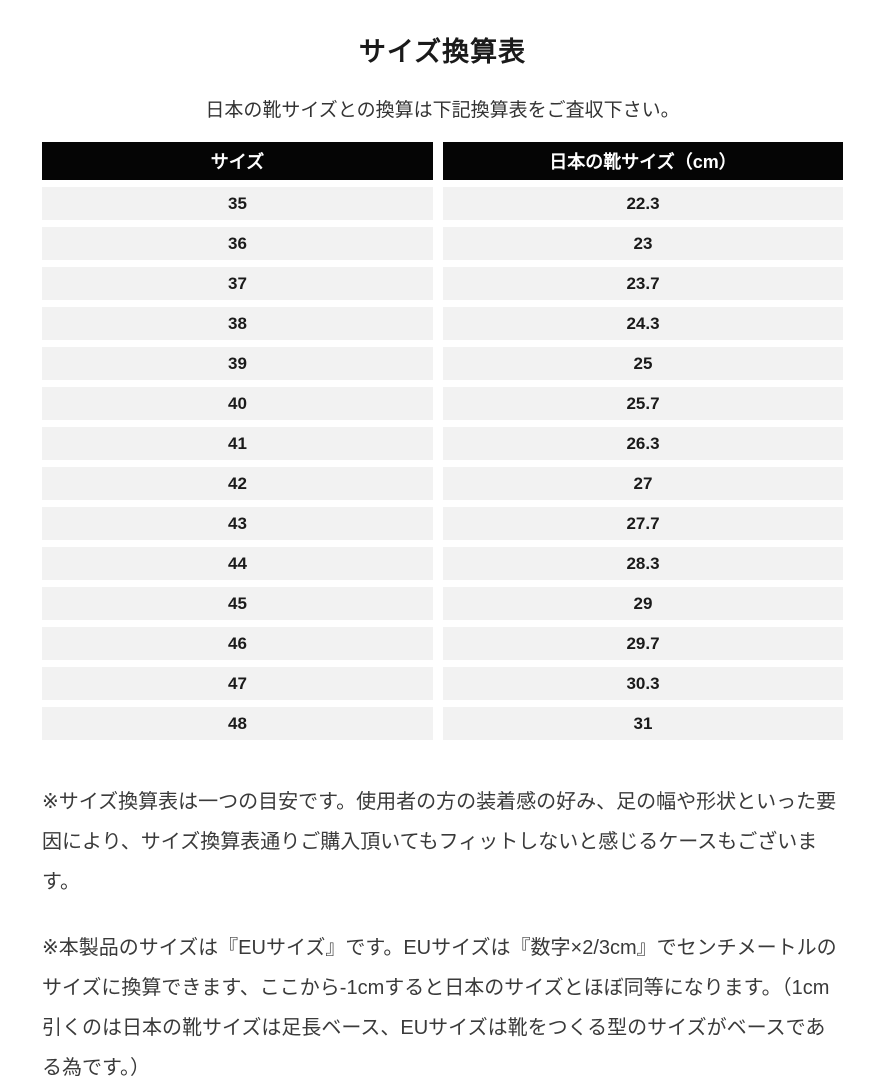  What do you see at coordinates (643, 363) in the screenshot?
I see `japan-size-cell: 25` at bounding box center [643, 363].